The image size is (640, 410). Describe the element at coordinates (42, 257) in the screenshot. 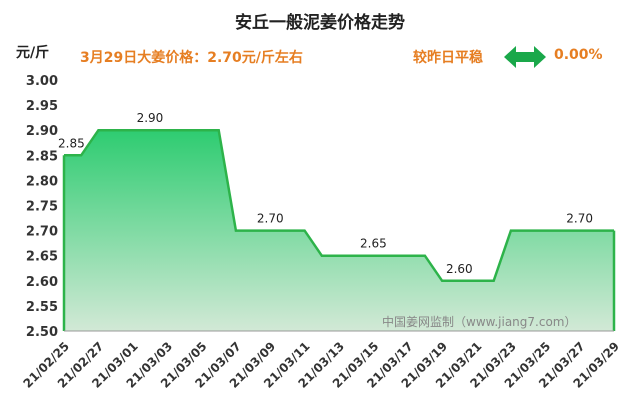

I see `y-tick-label: 2.65` at that location.